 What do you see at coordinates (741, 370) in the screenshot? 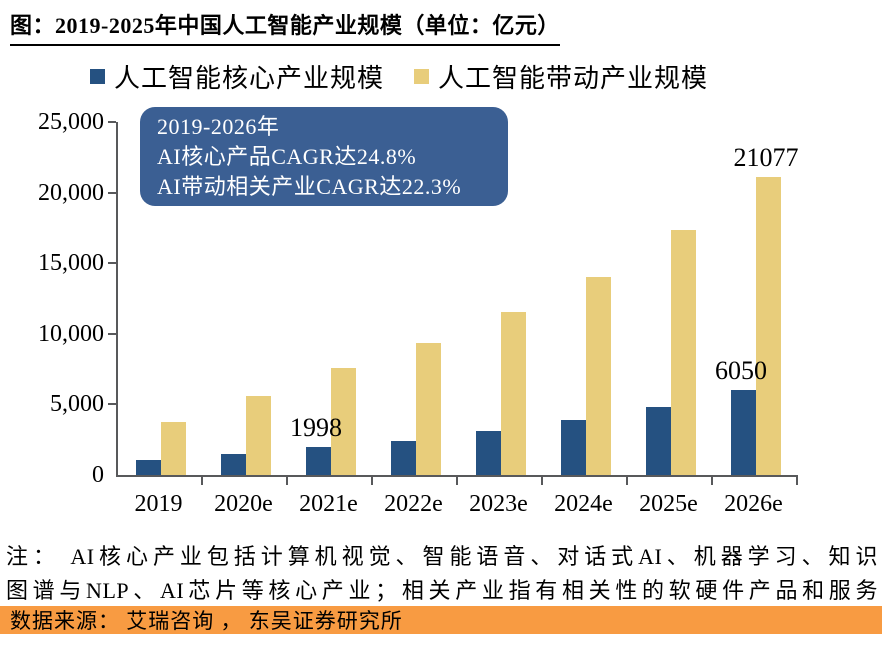
I see `value-label-6050: 6050` at bounding box center [741, 370].